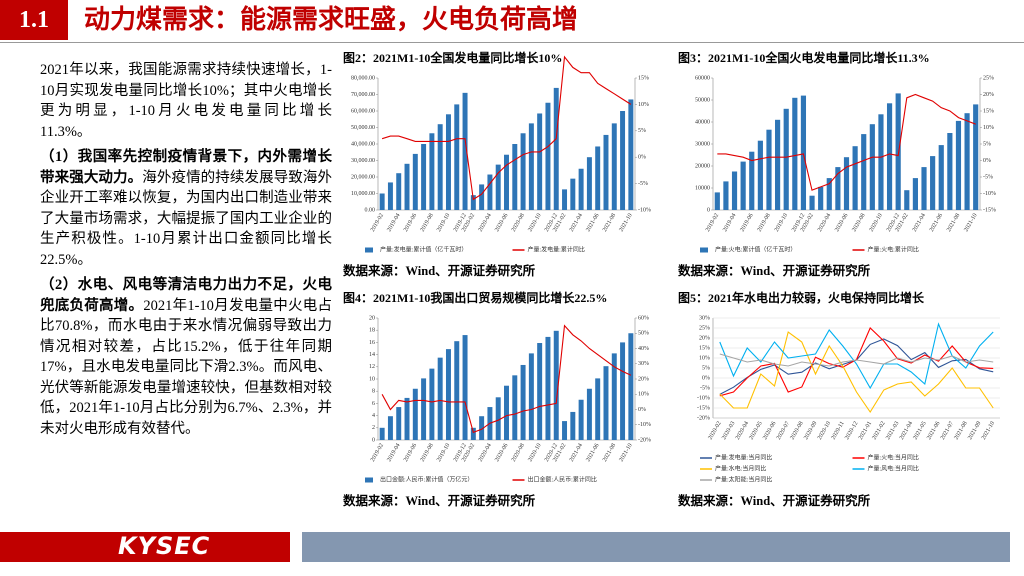 This screenshot has width=1024, height=576. I want to click on legend-label: 产量:发电量:当月同比, so click(743, 457).